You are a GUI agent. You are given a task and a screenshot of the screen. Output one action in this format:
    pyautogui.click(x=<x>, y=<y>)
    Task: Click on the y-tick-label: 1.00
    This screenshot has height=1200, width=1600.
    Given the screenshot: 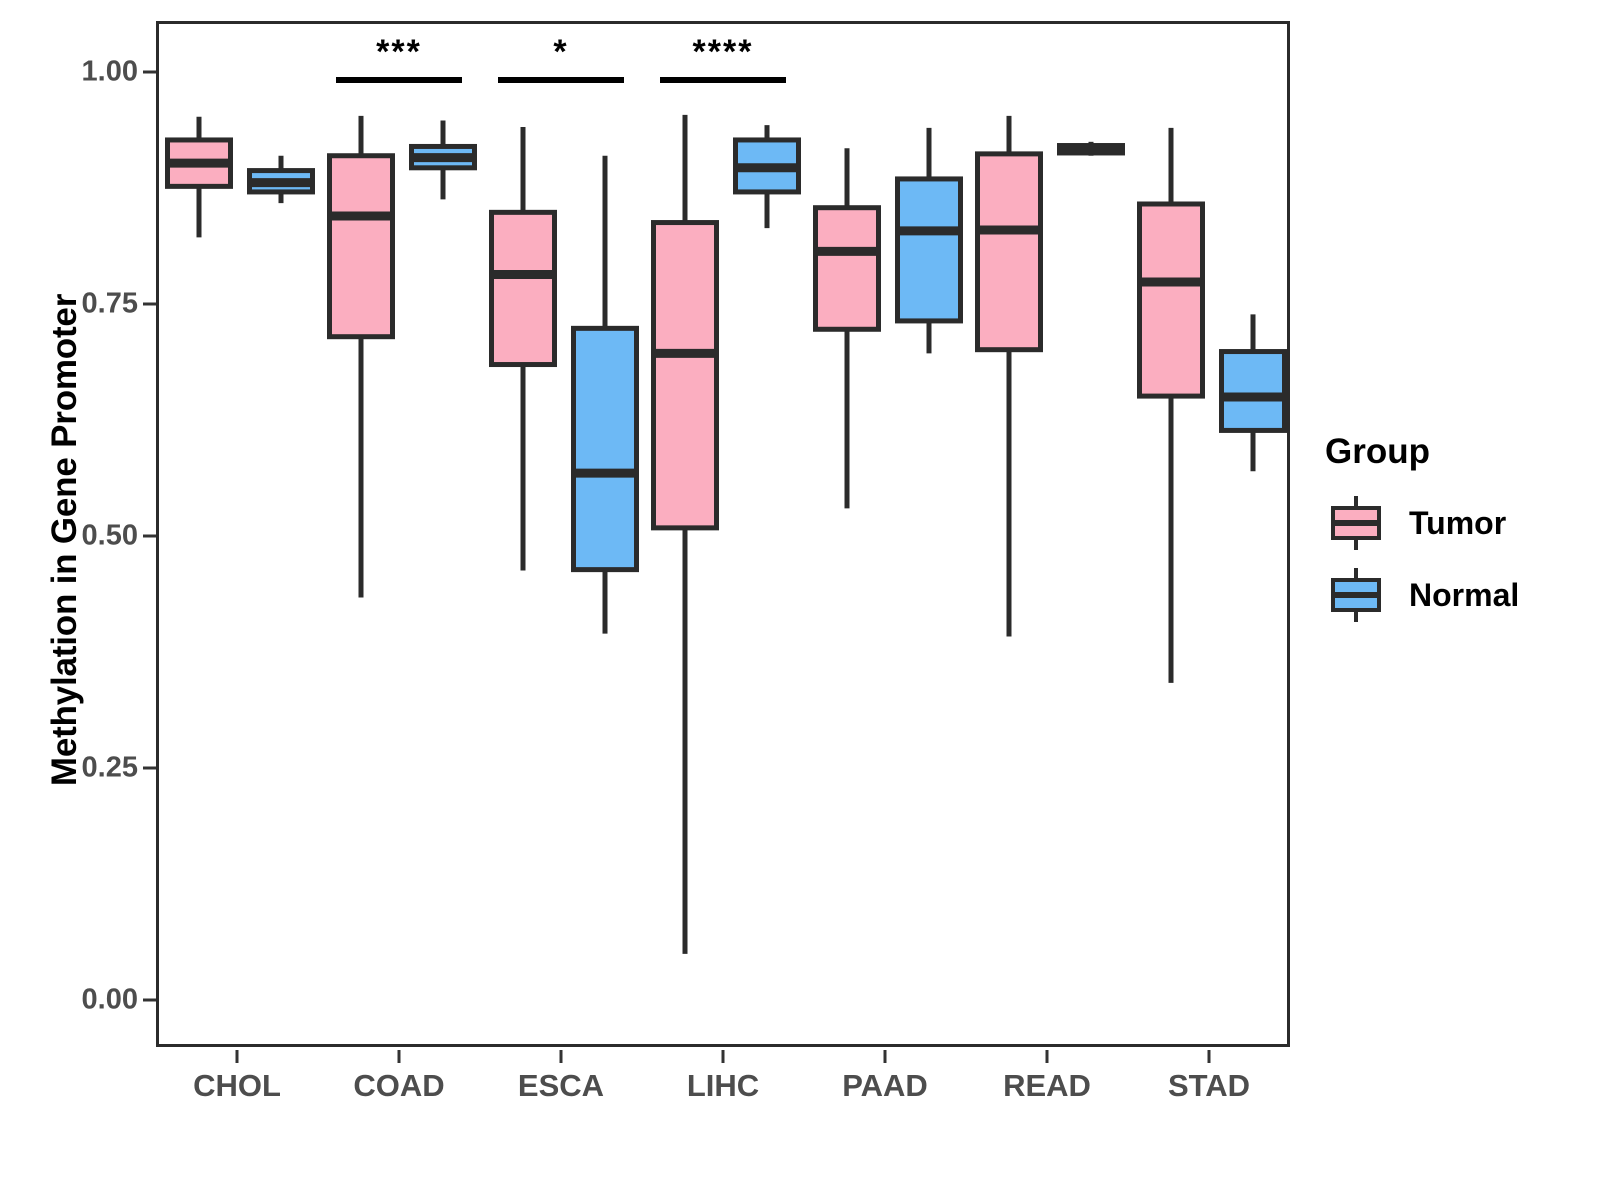 What is the action you would take?
    pyautogui.click(x=109, y=71)
    